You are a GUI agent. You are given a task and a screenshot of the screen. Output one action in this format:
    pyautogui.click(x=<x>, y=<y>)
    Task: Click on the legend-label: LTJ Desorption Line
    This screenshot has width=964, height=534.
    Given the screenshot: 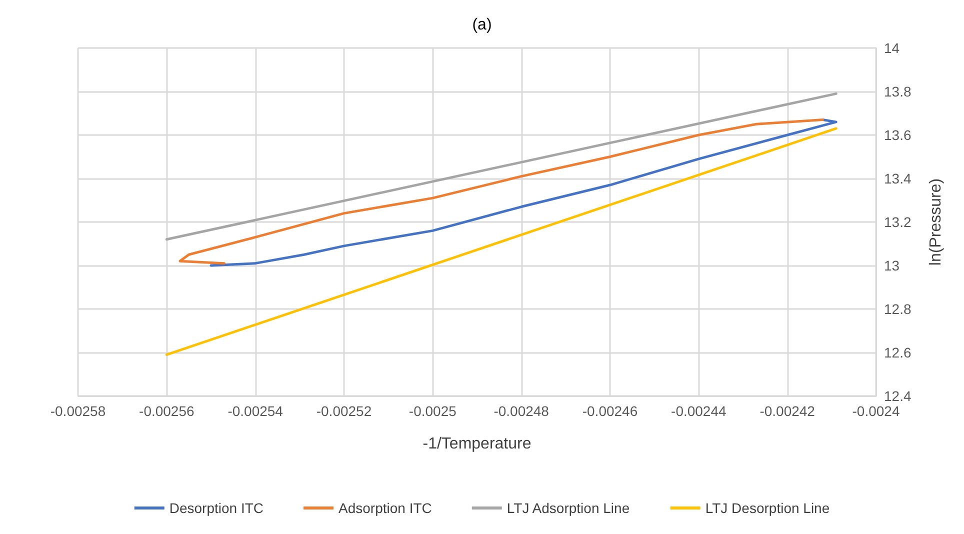 What is the action you would take?
    pyautogui.click(x=767, y=508)
    